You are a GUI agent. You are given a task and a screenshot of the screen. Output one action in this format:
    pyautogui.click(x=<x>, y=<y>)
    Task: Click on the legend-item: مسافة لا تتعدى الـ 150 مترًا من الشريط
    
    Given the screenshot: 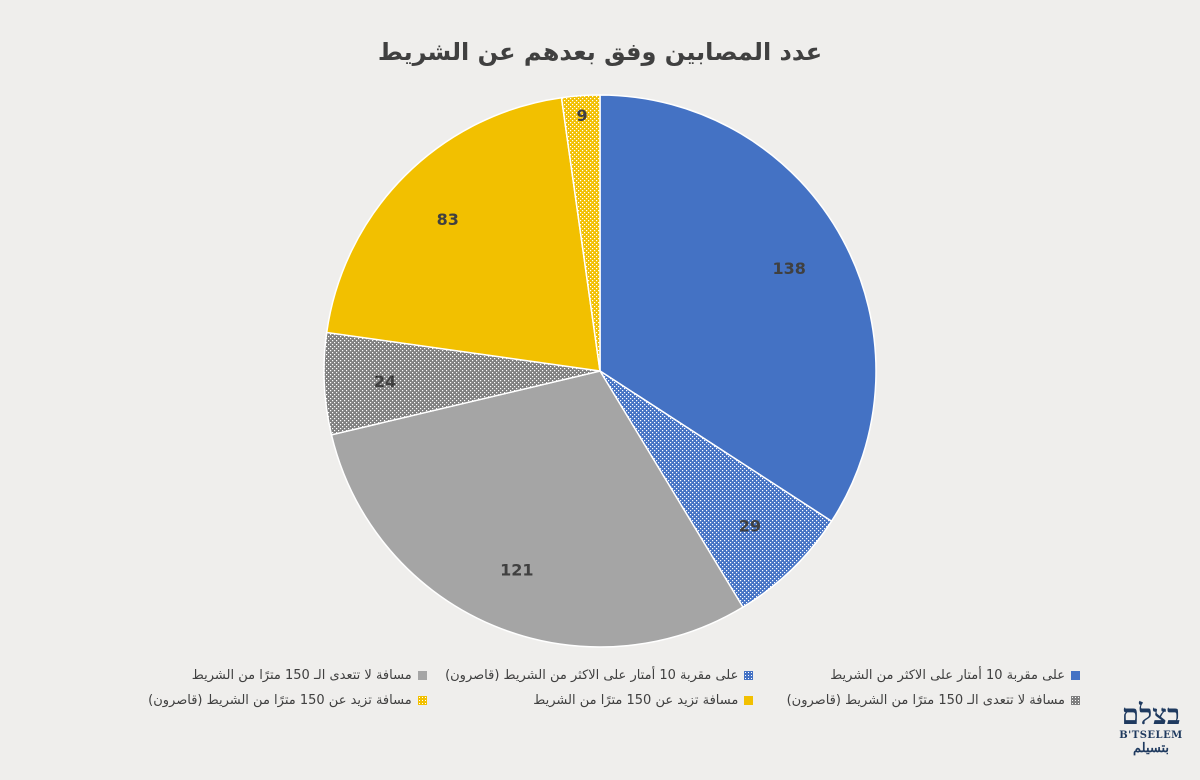 What is the action you would take?
    pyautogui.click(x=263, y=675)
    